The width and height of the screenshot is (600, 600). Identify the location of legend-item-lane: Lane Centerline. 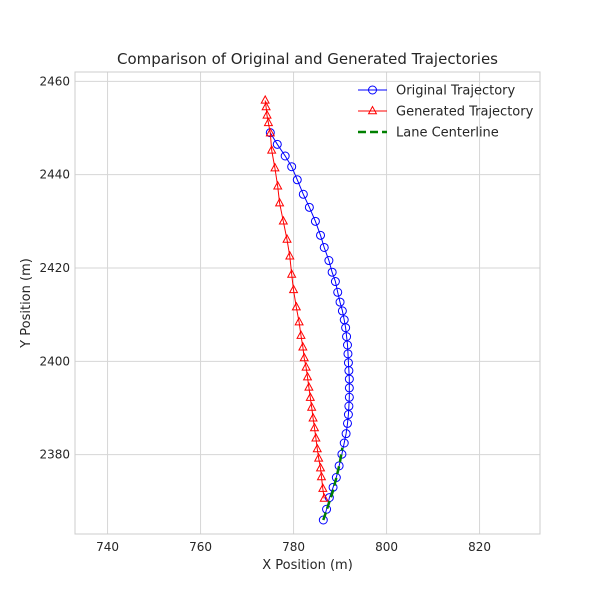
(428, 133).